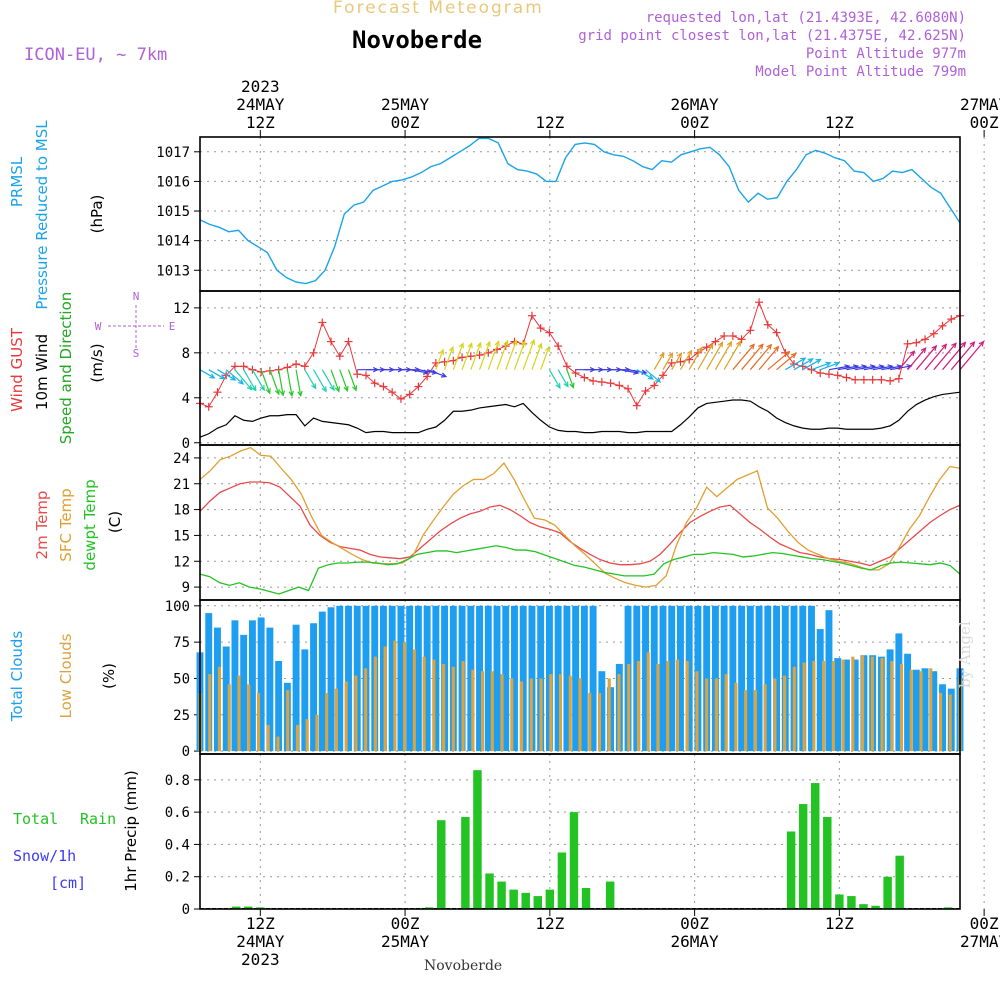  What do you see at coordinates (177, 781) in the screenshot?
I see `ytick-label-4-4: 0.8` at bounding box center [177, 781].